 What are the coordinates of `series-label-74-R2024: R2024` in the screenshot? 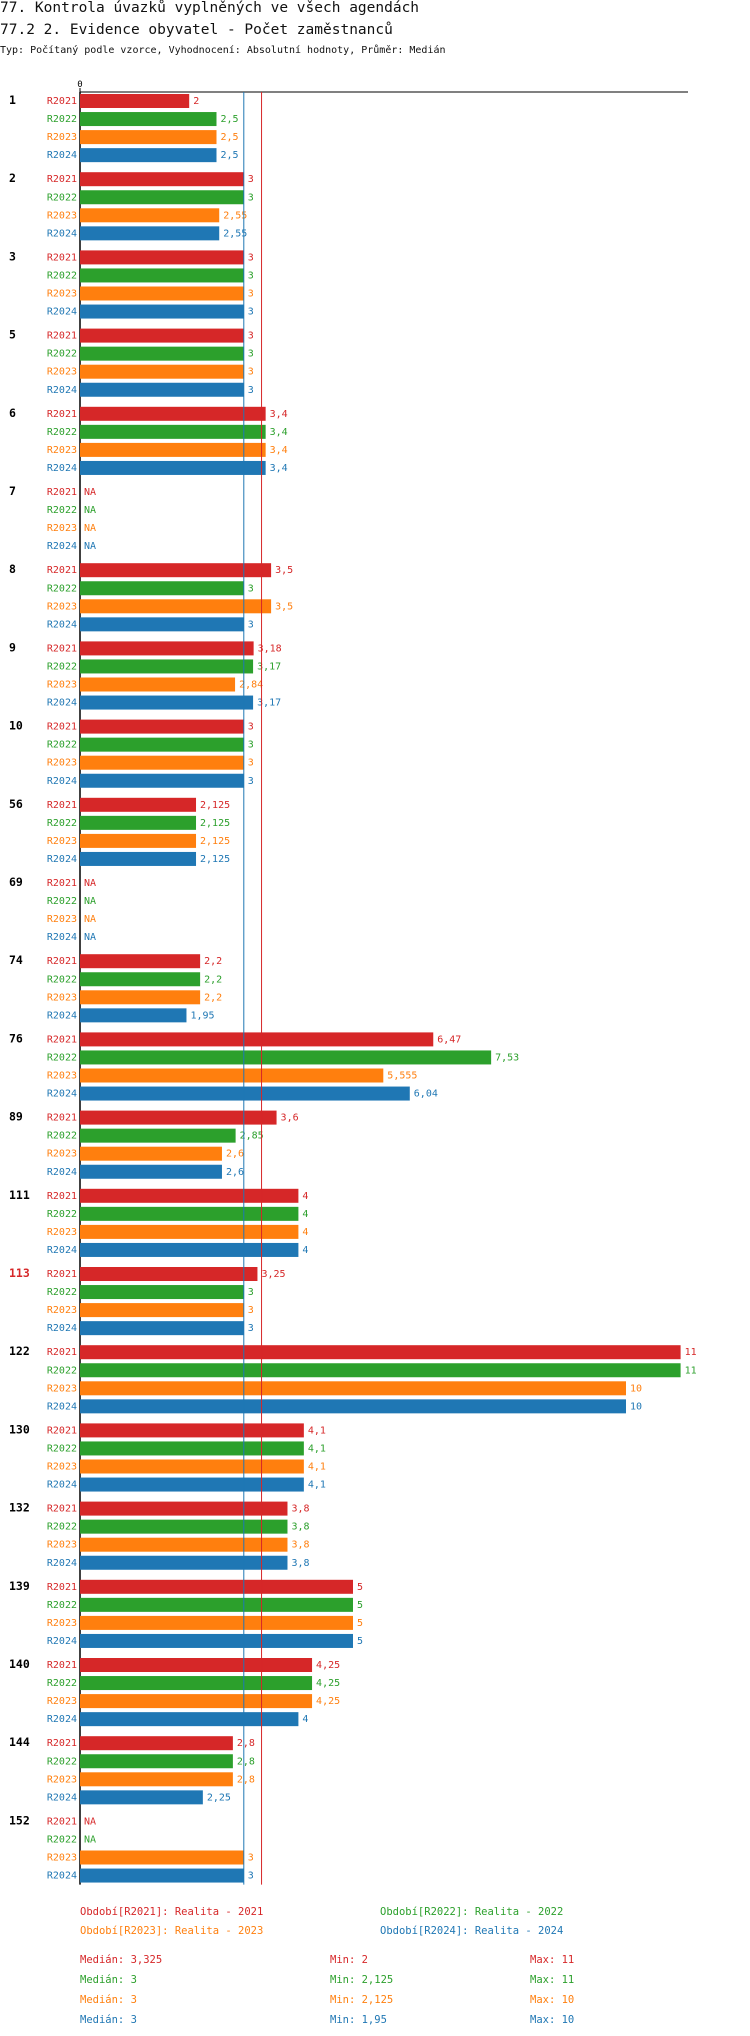 It's located at (62, 1015).